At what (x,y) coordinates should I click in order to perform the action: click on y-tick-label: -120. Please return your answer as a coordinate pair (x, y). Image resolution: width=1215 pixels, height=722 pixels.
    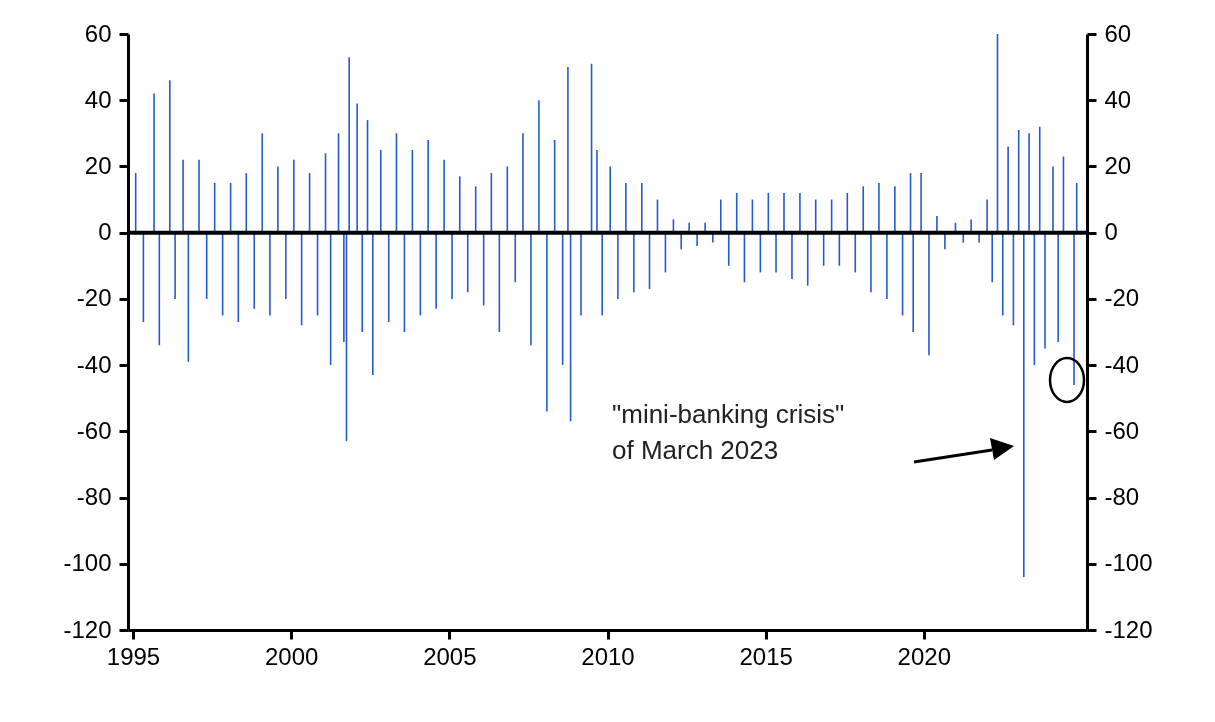
    Looking at the image, I should click on (87, 629).